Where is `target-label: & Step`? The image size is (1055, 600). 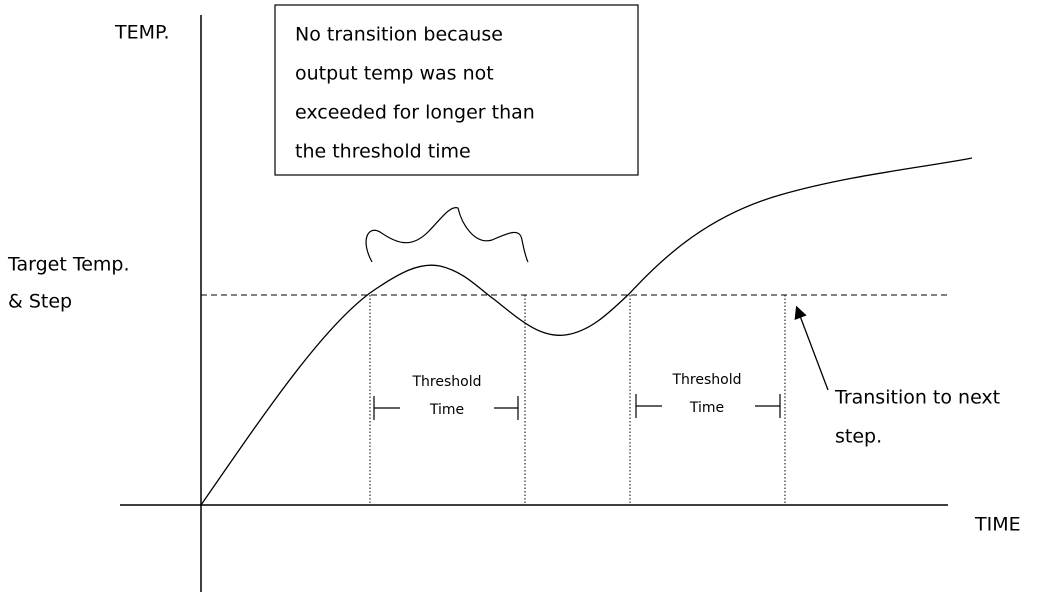 target-label: & Step is located at coordinates (40, 302).